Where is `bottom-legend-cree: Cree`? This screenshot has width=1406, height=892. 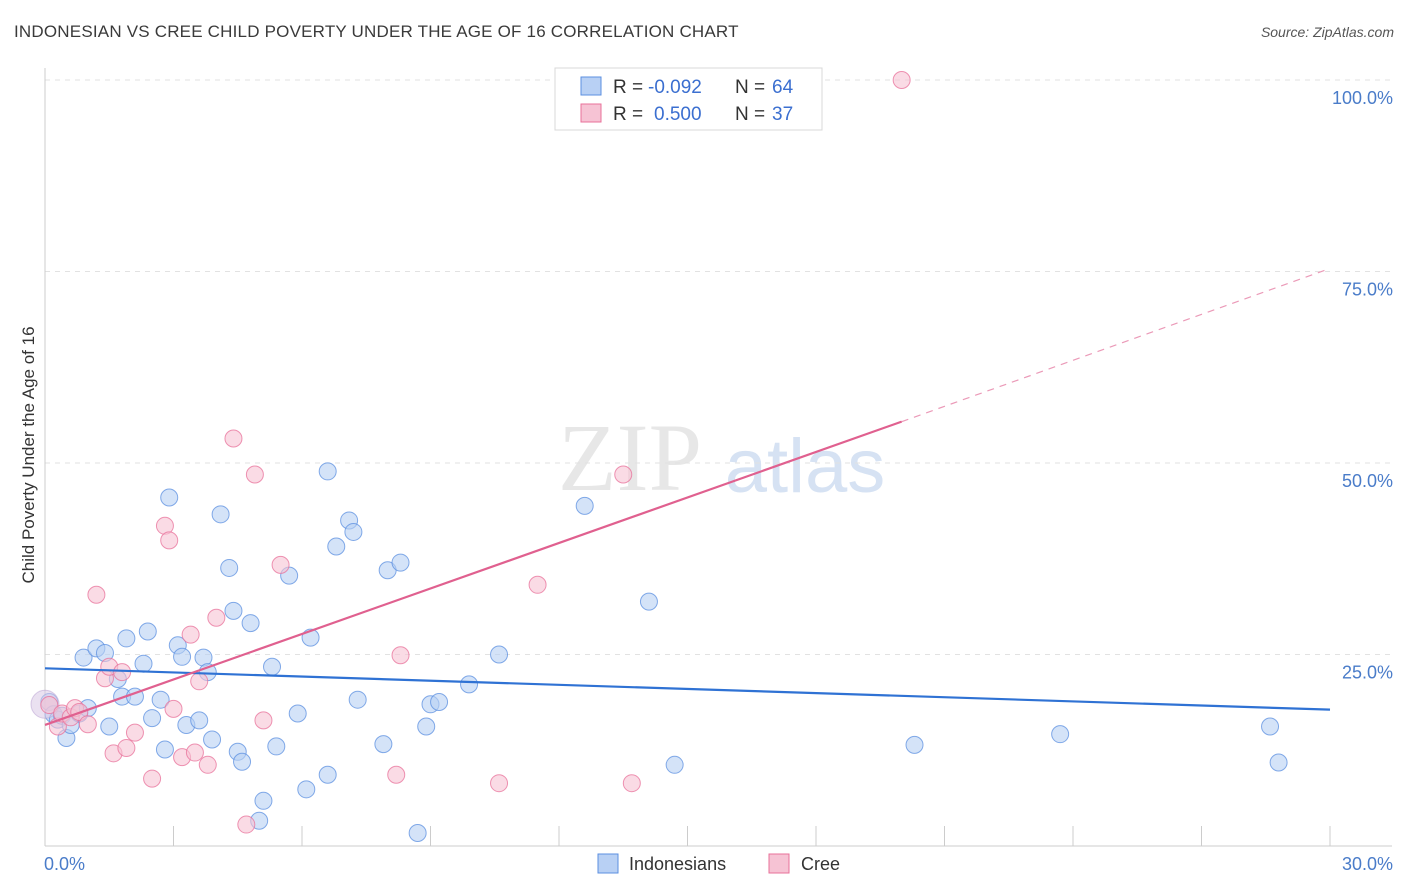
bottom-legend-cree: Cree is located at coordinates (820, 864).